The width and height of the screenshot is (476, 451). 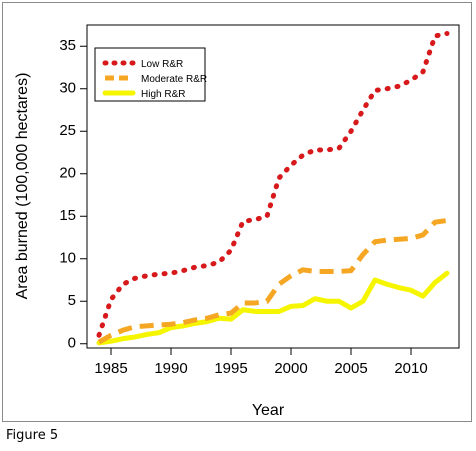 I want to click on legend-label: Low R&R, so click(x=162, y=64).